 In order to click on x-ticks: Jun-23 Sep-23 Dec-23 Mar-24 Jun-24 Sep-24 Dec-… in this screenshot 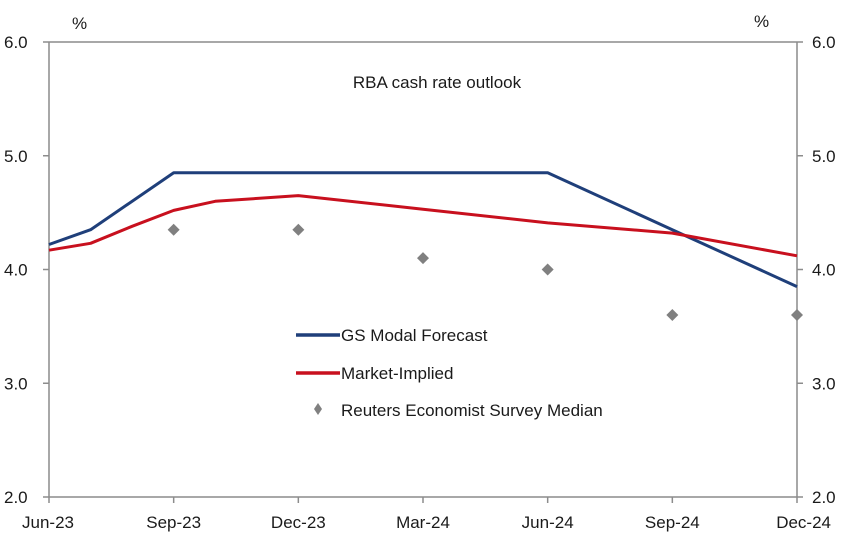, I will do `click(426, 514)`.